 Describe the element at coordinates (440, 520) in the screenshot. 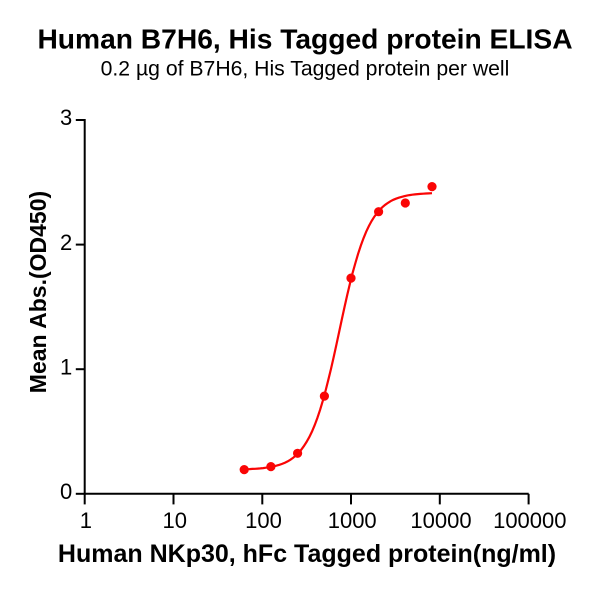

I see `svg-text: 10000` at that location.